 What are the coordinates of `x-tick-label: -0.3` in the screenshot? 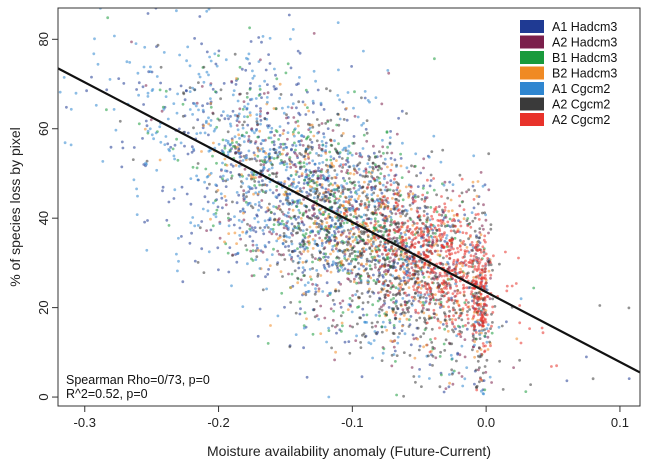 It's located at (85, 422).